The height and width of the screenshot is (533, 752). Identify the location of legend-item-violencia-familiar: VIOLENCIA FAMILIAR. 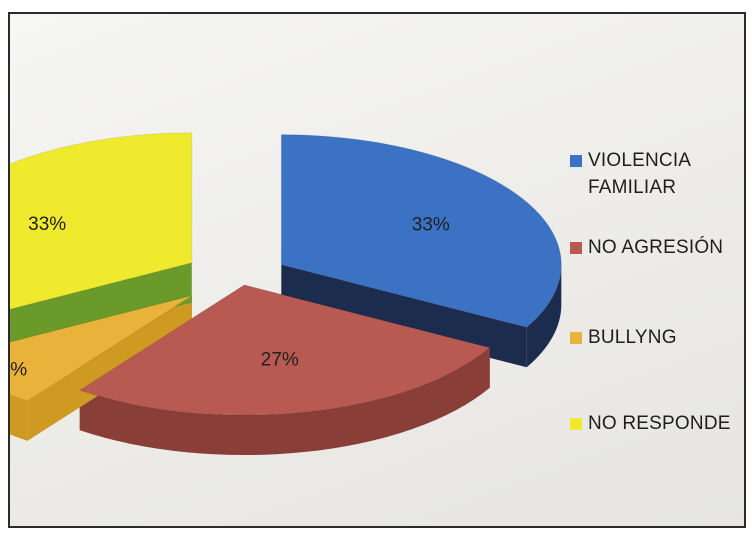
(660, 174).